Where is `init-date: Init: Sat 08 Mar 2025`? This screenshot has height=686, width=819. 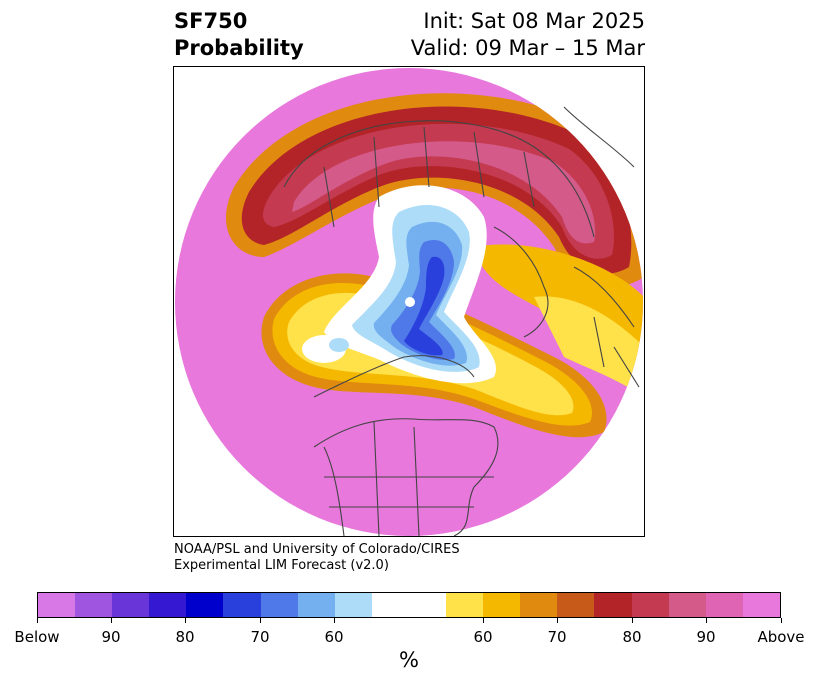
init-date: Init: Sat 08 Mar 2025 is located at coordinates (534, 21).